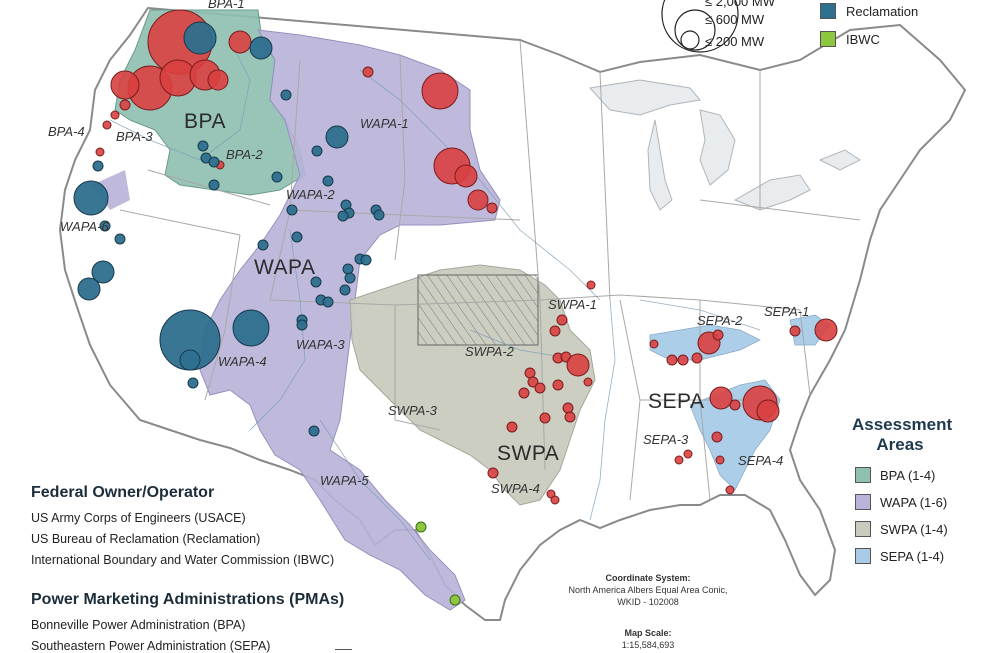 The height and width of the screenshot is (653, 1000). What do you see at coordinates (151, 646) in the screenshot?
I see `pmas-sepa: Southeastern Power Administration (SEPA)` at bounding box center [151, 646].